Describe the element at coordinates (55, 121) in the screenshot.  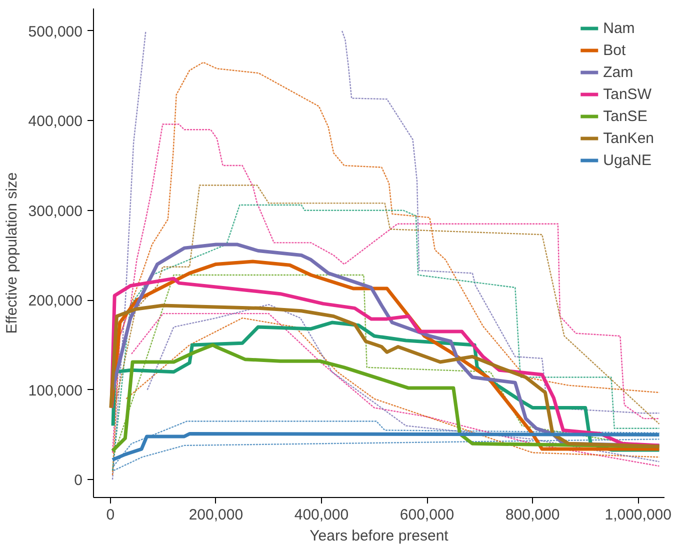
I see `y-tick-label: 400,000` at that location.